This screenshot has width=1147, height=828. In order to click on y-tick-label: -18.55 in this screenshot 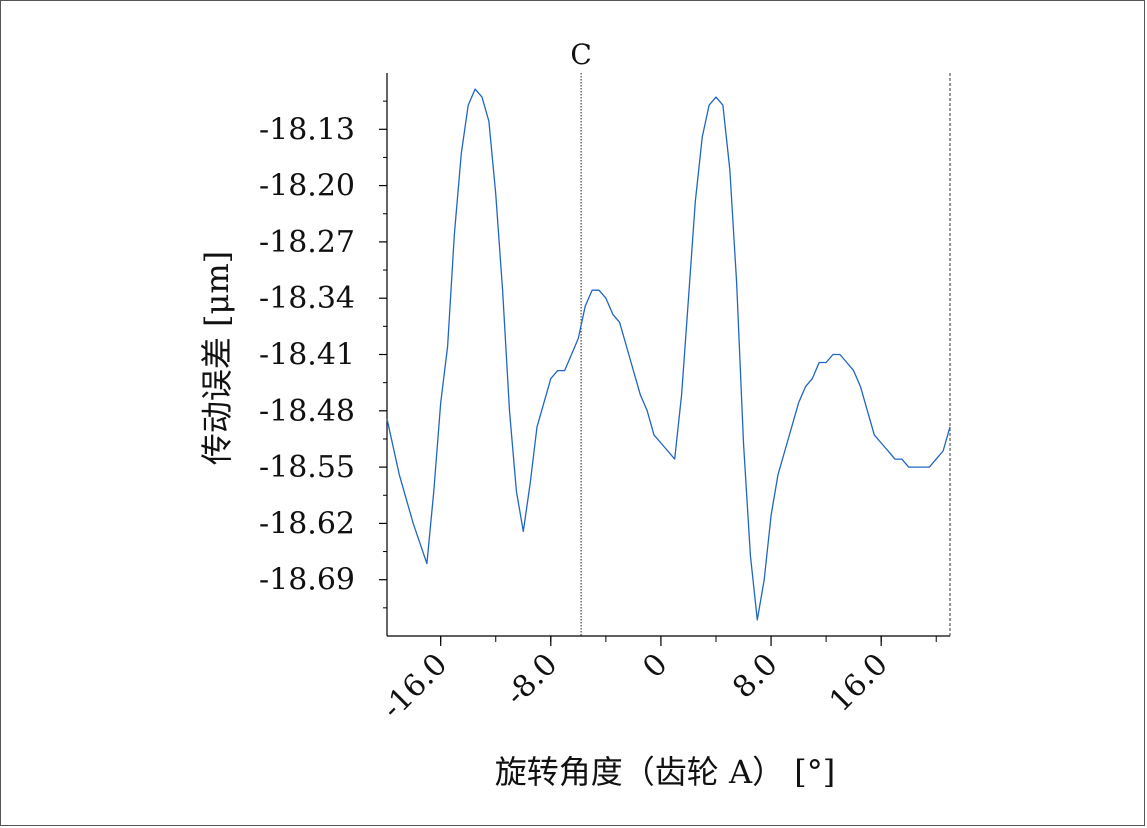, I will do `click(307, 467)`.